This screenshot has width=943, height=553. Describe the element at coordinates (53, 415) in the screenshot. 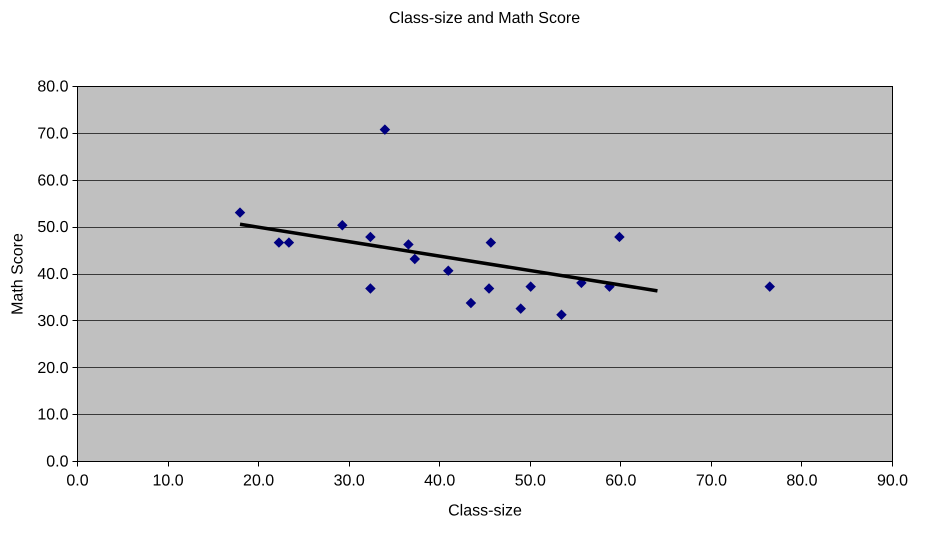

I see `y-tick-label: 10.0` at that location.